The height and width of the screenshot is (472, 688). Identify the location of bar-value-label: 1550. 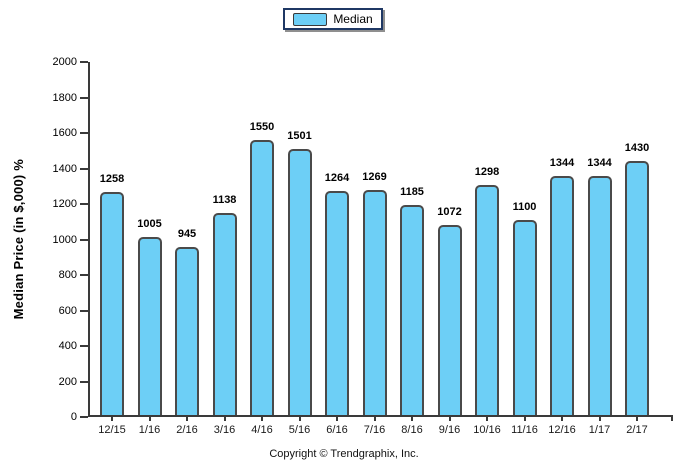
(262, 126).